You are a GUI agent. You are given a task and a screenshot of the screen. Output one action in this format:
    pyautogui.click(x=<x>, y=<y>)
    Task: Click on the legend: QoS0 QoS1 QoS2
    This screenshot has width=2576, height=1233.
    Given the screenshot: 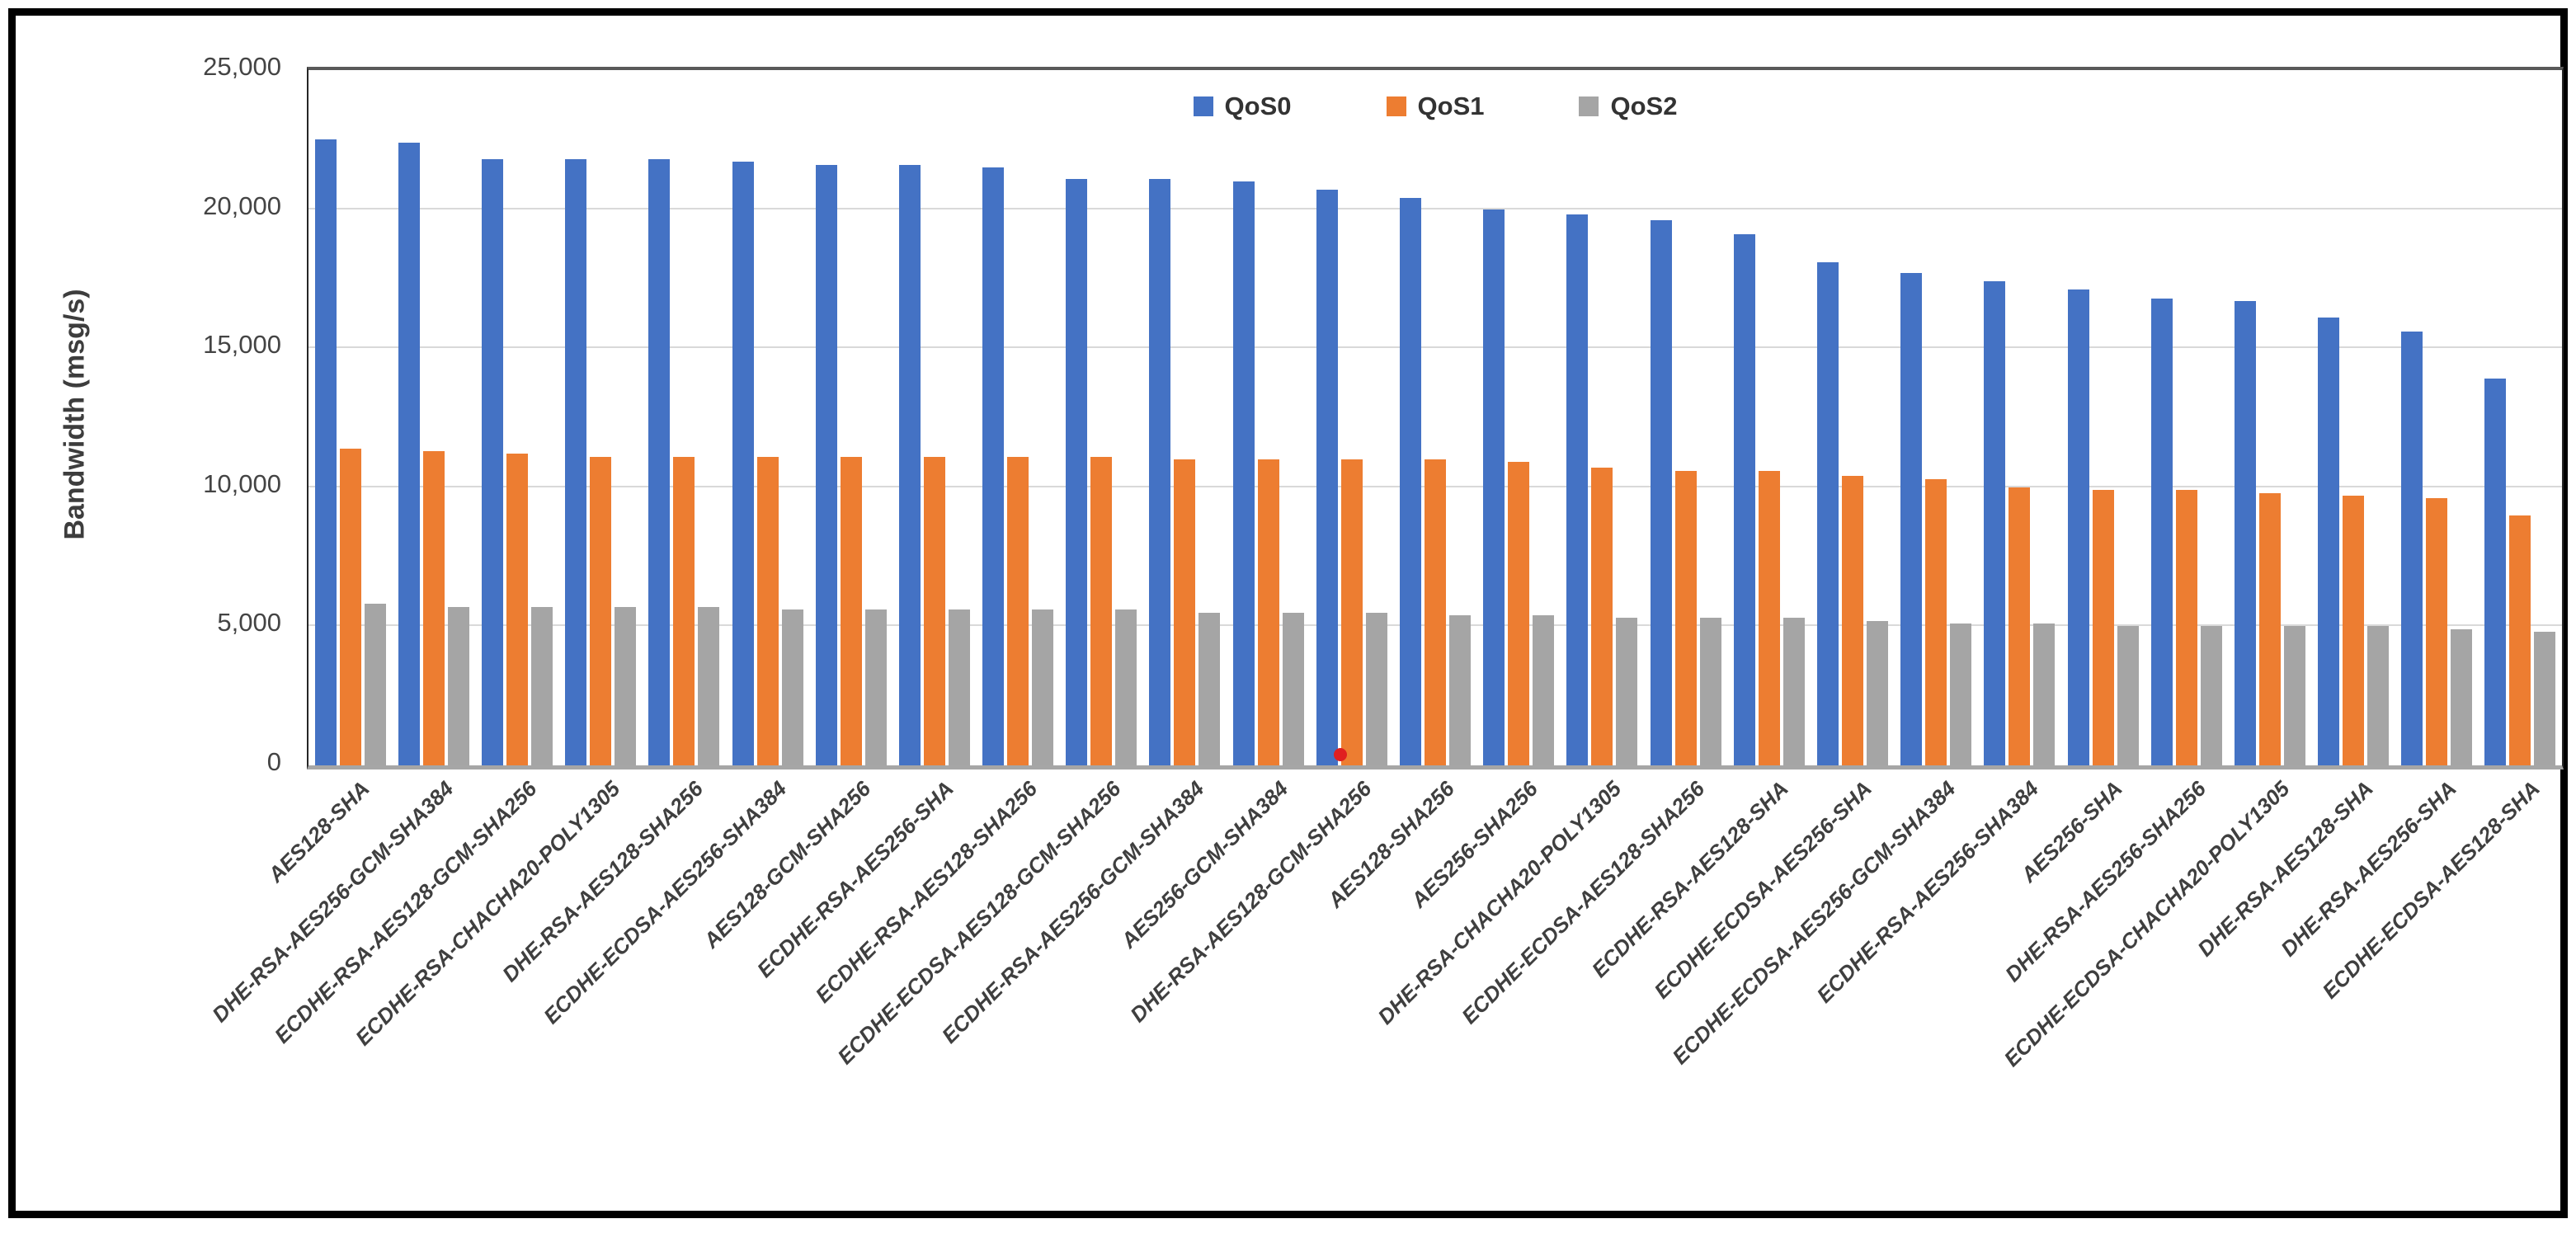 What is the action you would take?
    pyautogui.click(x=1435, y=106)
    